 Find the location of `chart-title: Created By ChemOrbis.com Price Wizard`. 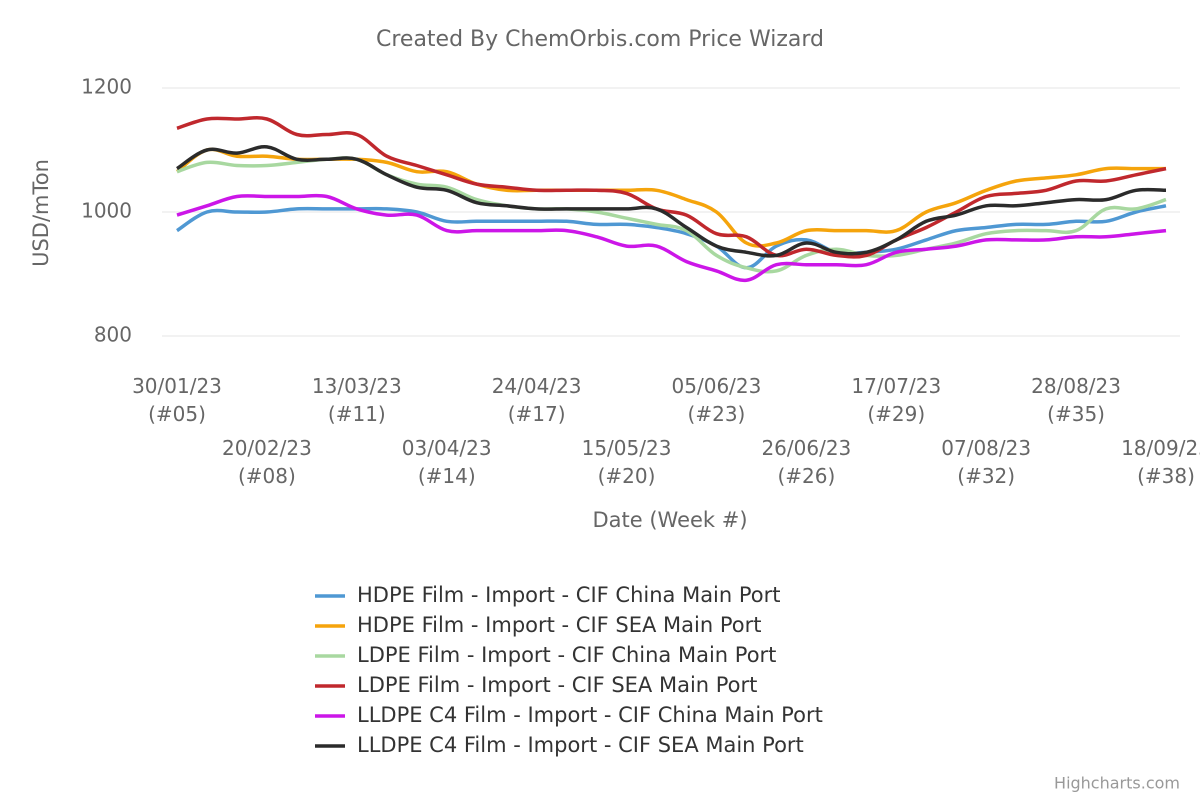

chart-title: Created By ChemOrbis.com Price Wizard is located at coordinates (600, 39).